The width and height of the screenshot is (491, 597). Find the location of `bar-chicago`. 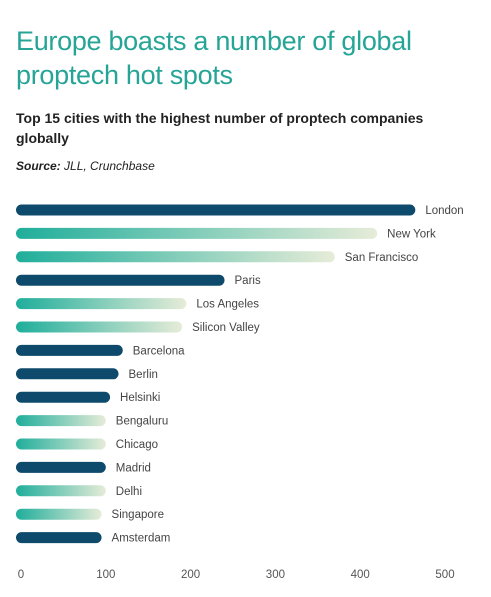

bar-chicago is located at coordinates (61, 444).